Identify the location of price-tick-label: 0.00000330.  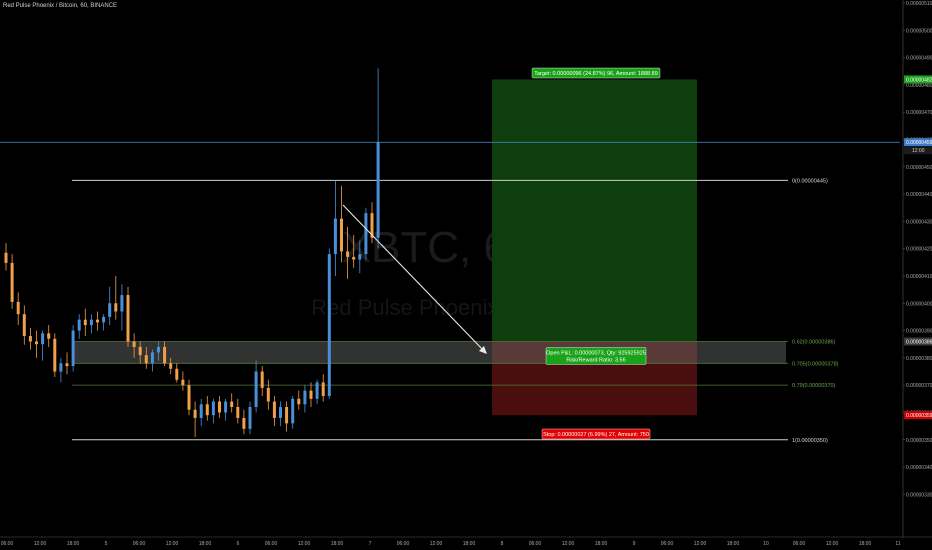
(919, 495).